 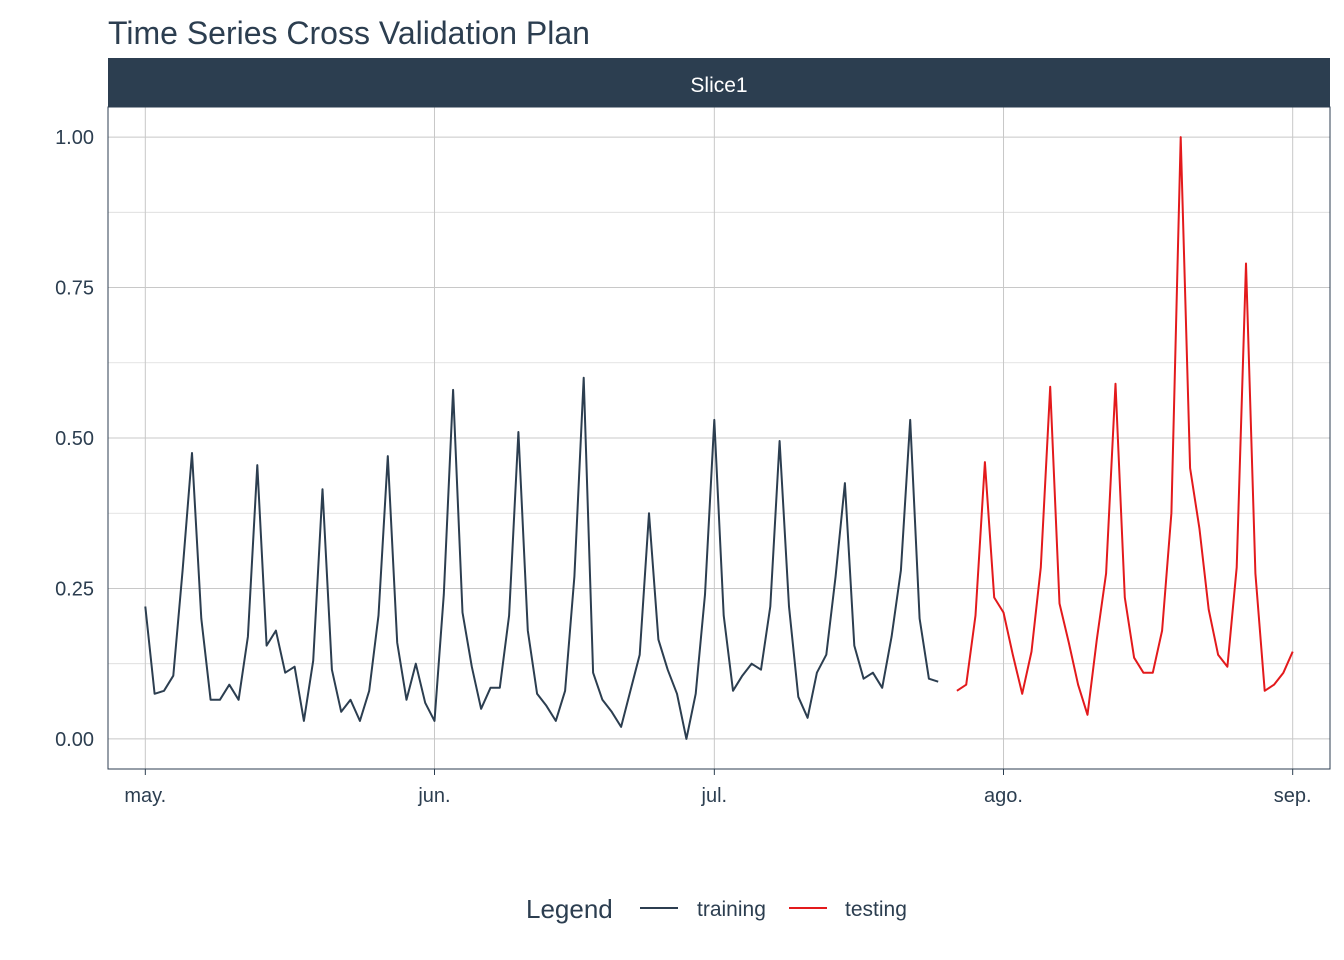 I want to click on legend-title: Legend, so click(x=569, y=909).